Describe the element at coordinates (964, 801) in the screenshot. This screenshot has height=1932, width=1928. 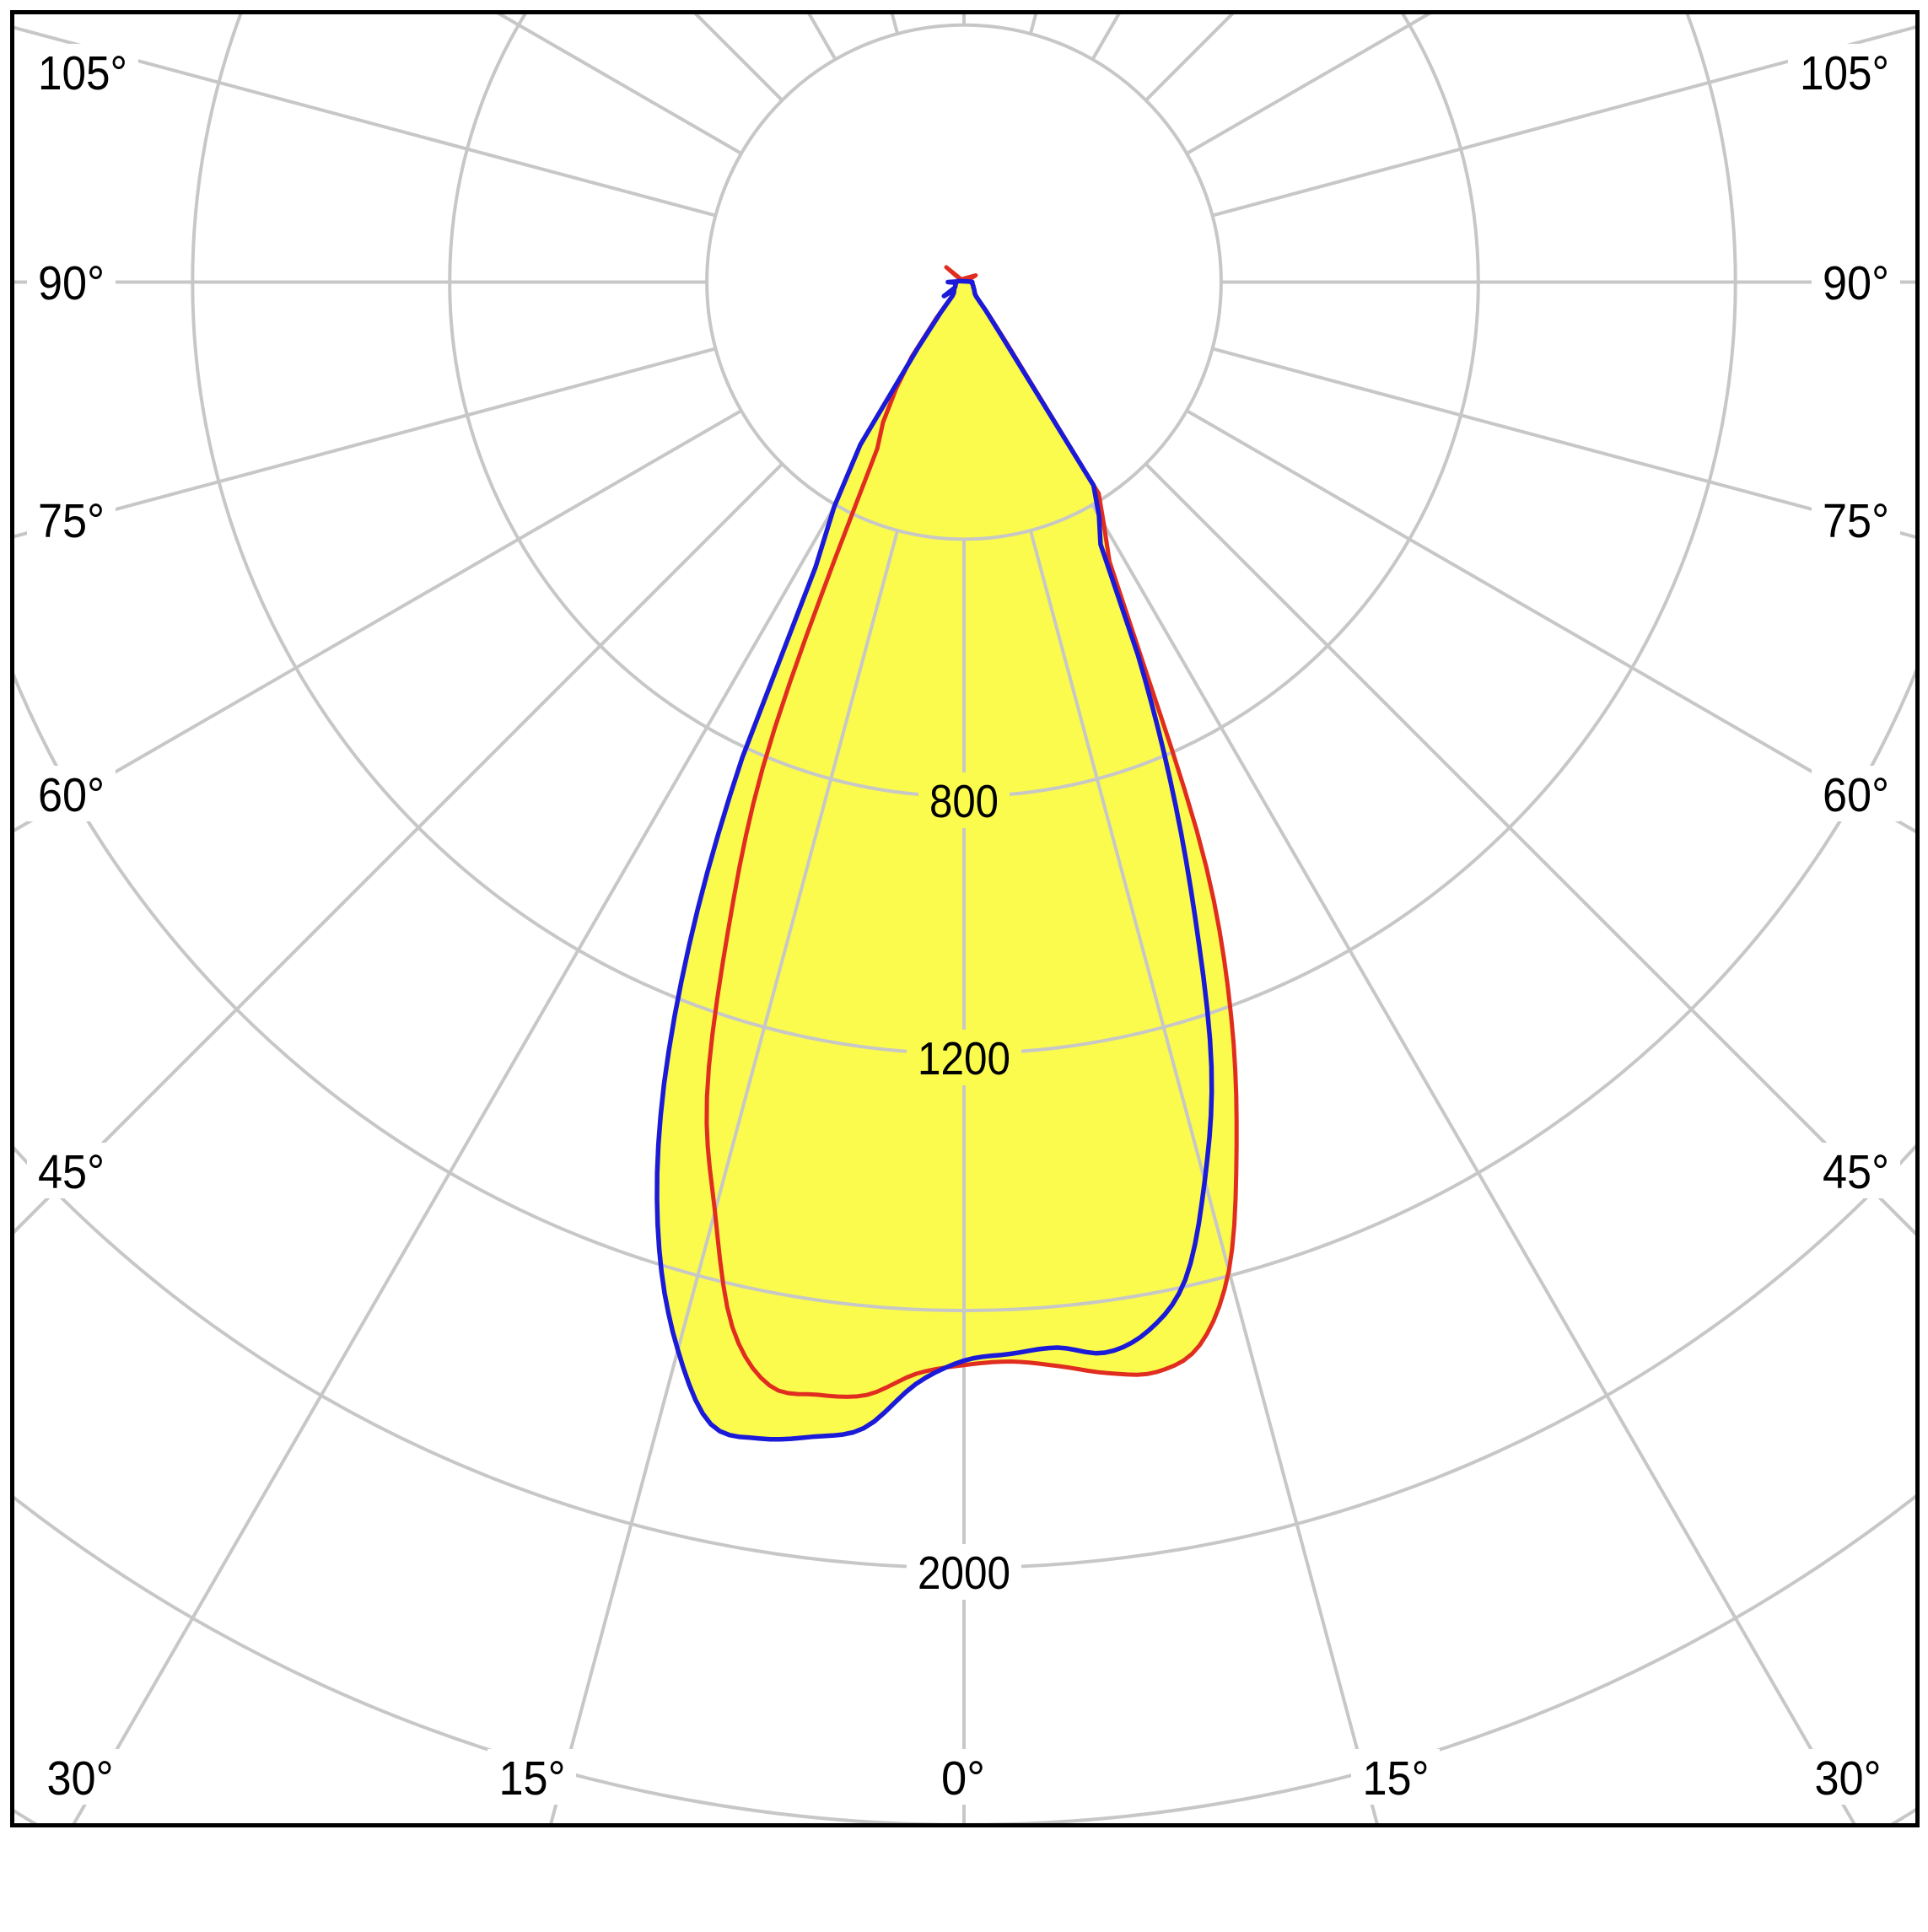
I see `svg-text: 800` at that location.